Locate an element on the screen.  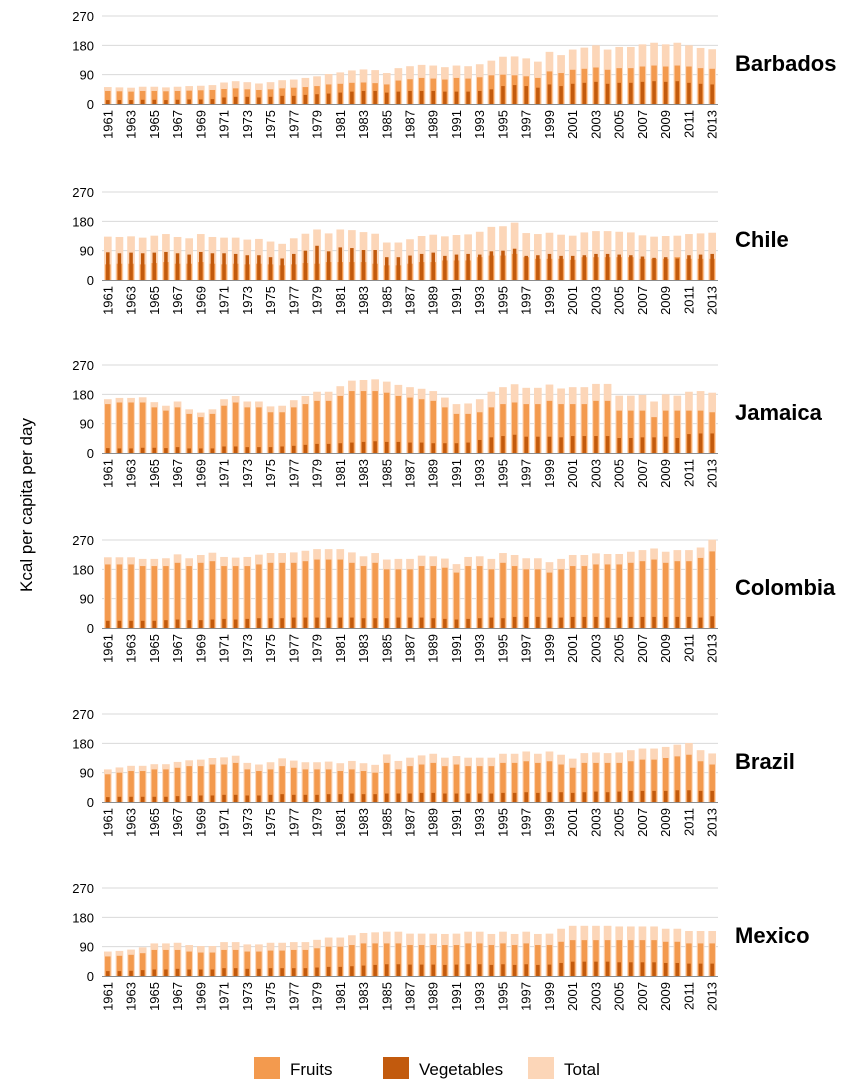
x-tick-colombia-1987: 1987 is located at coordinates (410, 648).